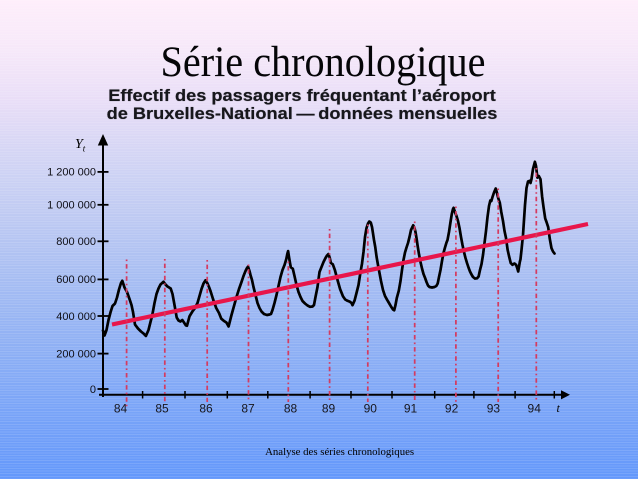 This screenshot has height=479, width=638. Describe the element at coordinates (162, 409) in the screenshot. I see `svg-text: 85` at that location.